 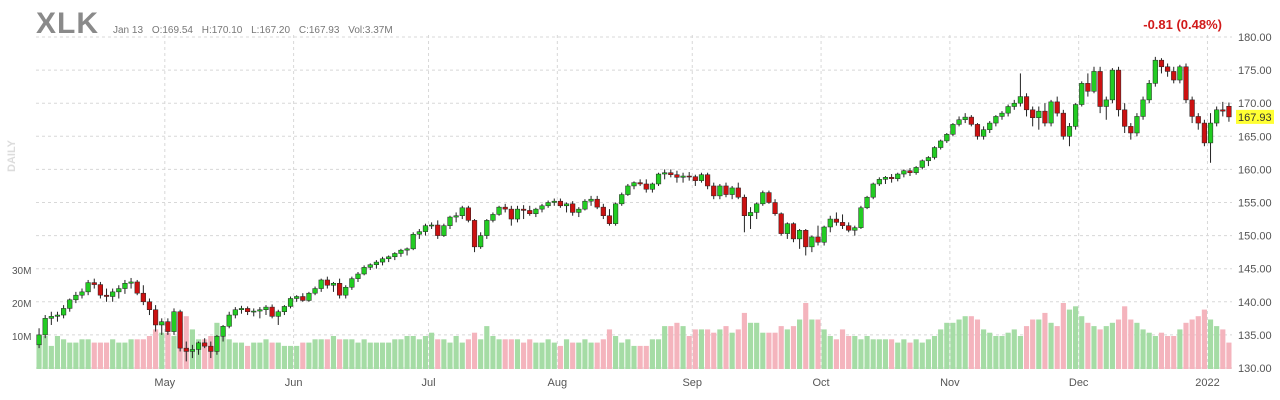 What do you see at coordinates (164, 383) in the screenshot?
I see `time-tick-label: May` at bounding box center [164, 383].